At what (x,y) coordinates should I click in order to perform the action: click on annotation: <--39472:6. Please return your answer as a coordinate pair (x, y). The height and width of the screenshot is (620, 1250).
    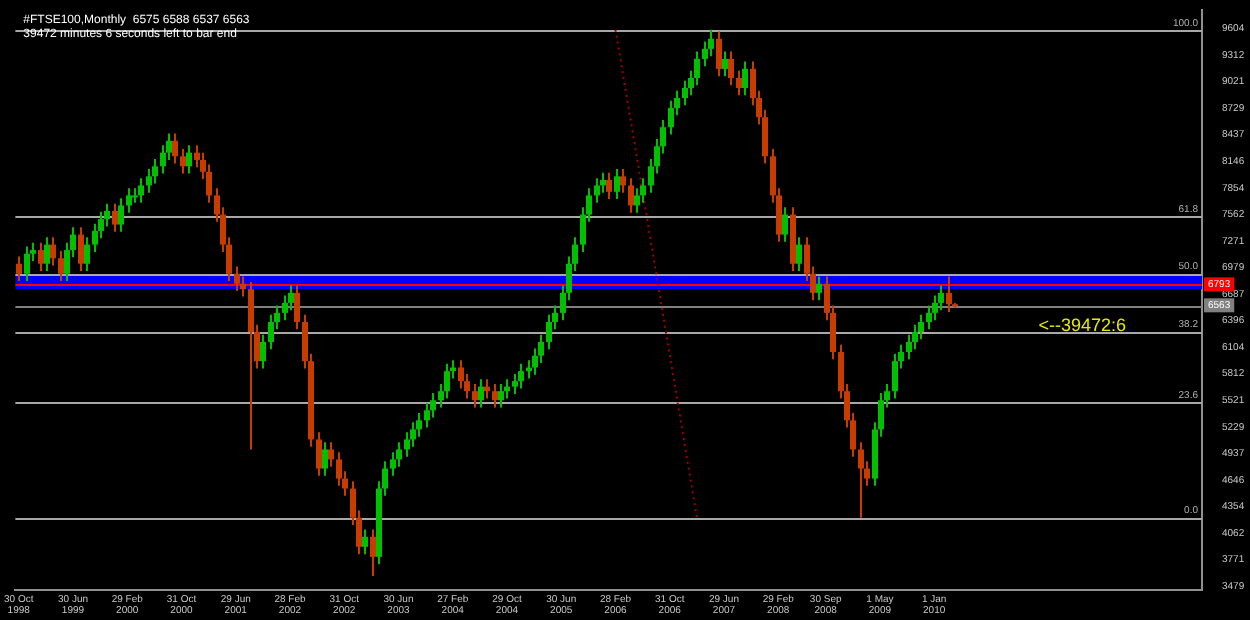
    Looking at the image, I should click on (1082, 325).